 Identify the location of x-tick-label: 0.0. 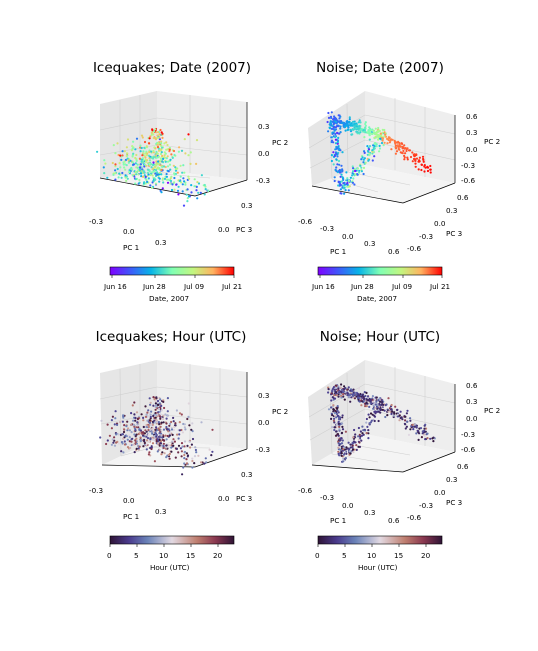
(129, 500).